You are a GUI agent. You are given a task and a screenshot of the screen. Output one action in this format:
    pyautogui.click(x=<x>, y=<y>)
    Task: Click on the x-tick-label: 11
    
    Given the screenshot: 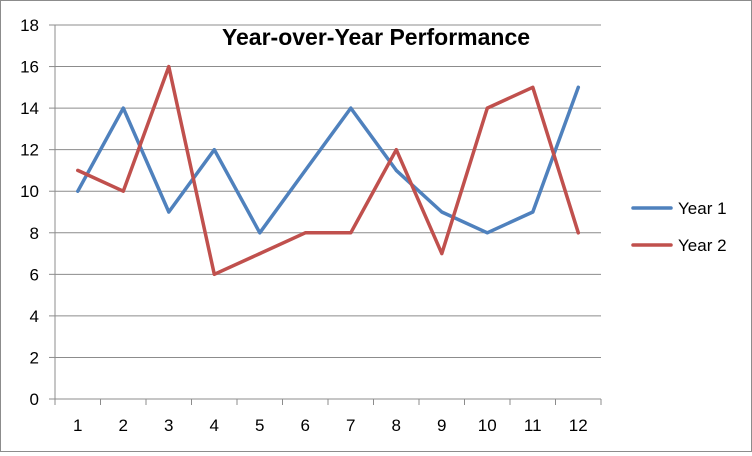 What is the action you would take?
    pyautogui.click(x=533, y=425)
    